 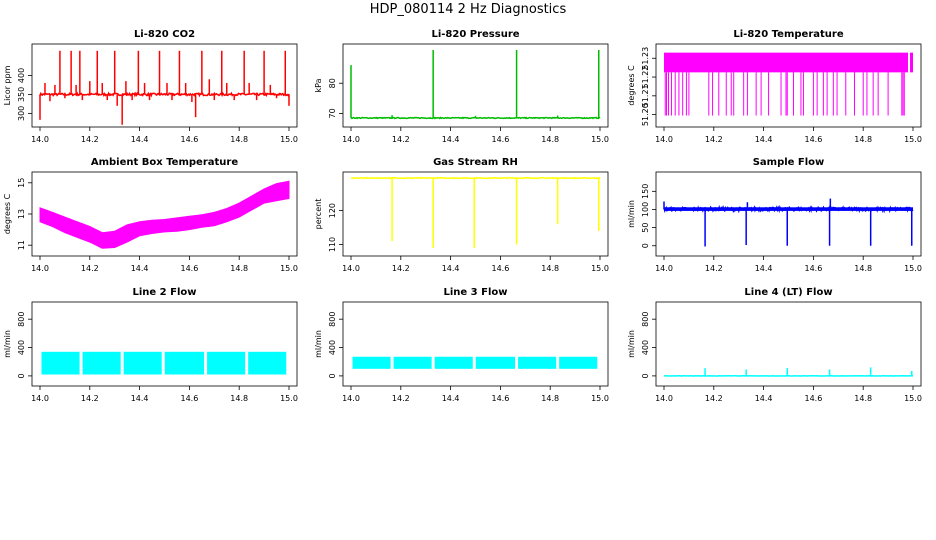 What do you see at coordinates (332, 113) in the screenshot?
I see `y-tick-label: 70` at bounding box center [332, 113].